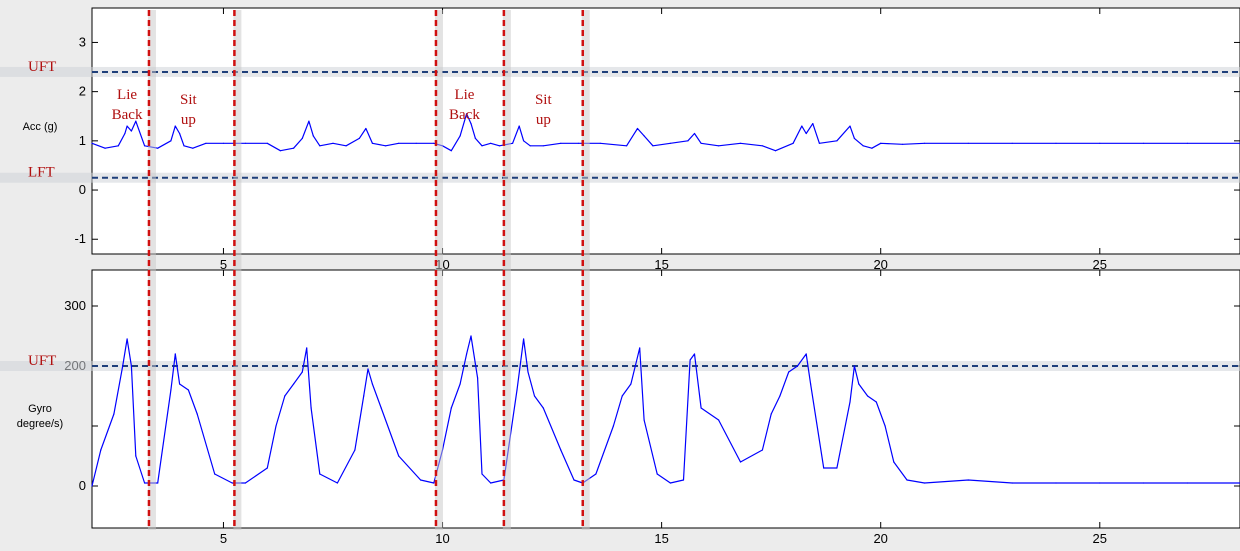 The width and height of the screenshot is (1240, 551). Describe the element at coordinates (80, 238) in the screenshot. I see `y-tick-label: -1` at that location.